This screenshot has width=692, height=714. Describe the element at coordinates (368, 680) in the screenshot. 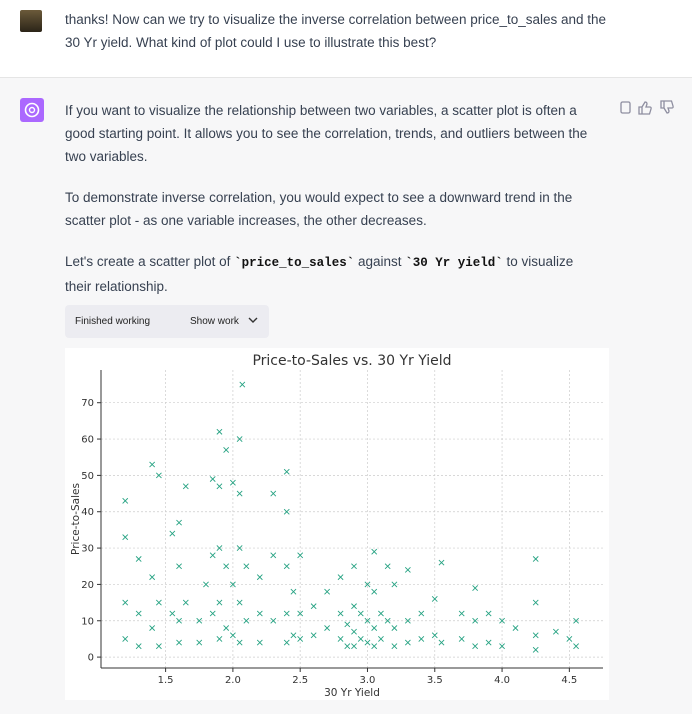

I see `x-tick-label: 3.0` at that location.